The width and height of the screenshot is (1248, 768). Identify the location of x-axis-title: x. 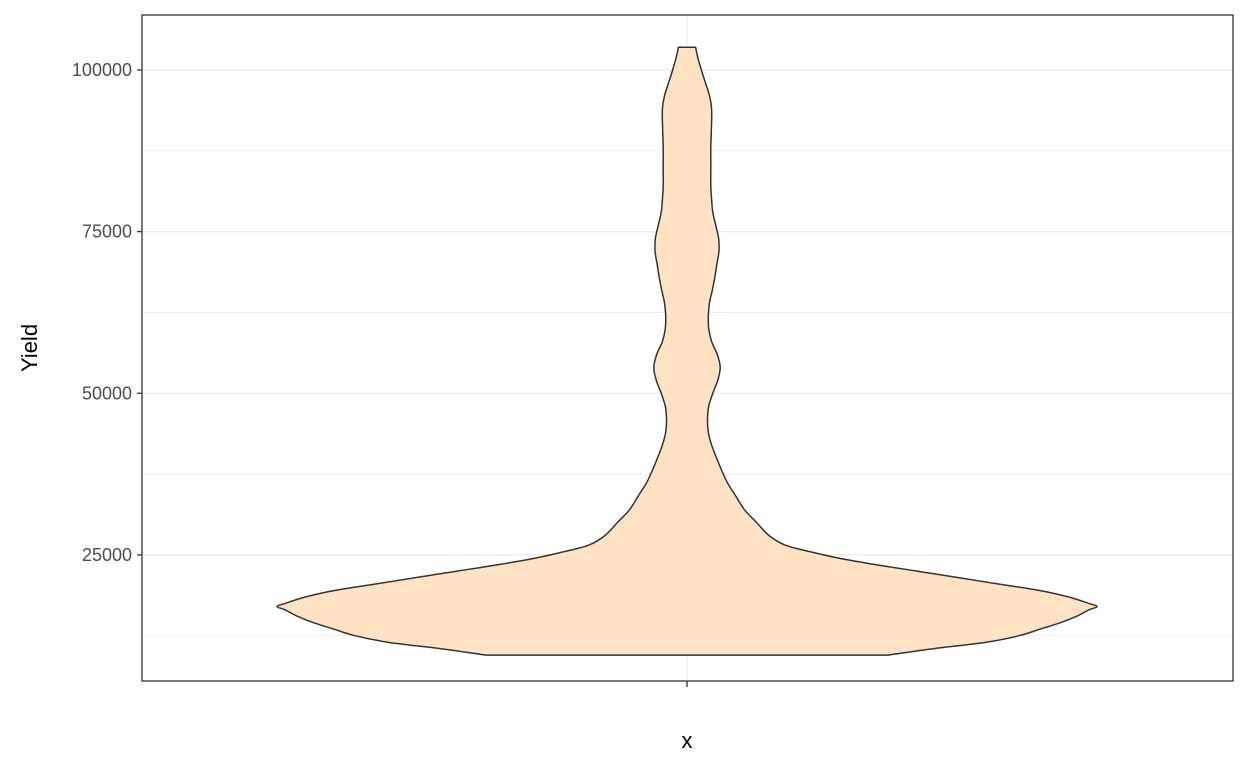
(687, 740).